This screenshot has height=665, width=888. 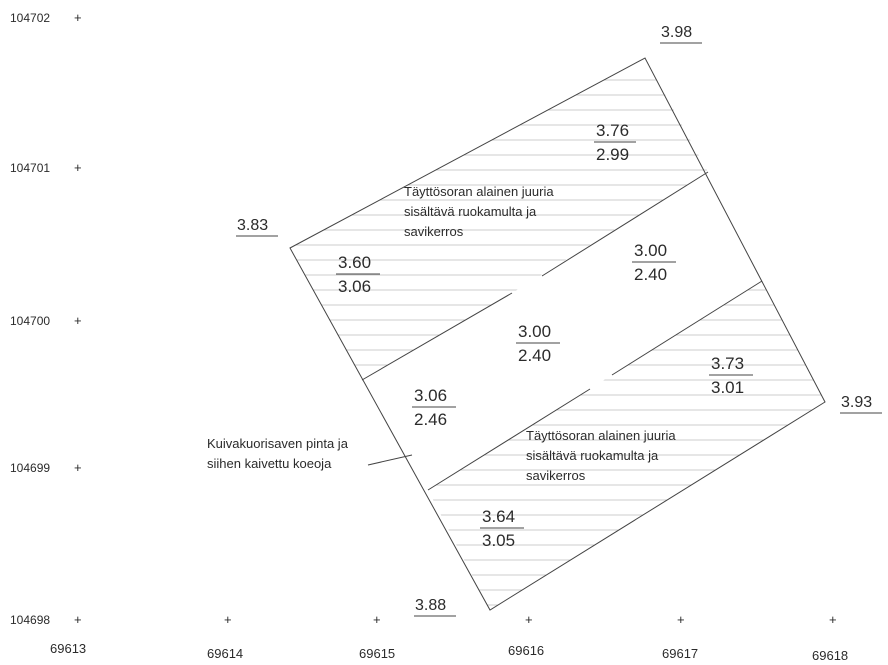 What do you see at coordinates (498, 540) in the screenshot?
I see `svg-text: 3.05` at bounding box center [498, 540].